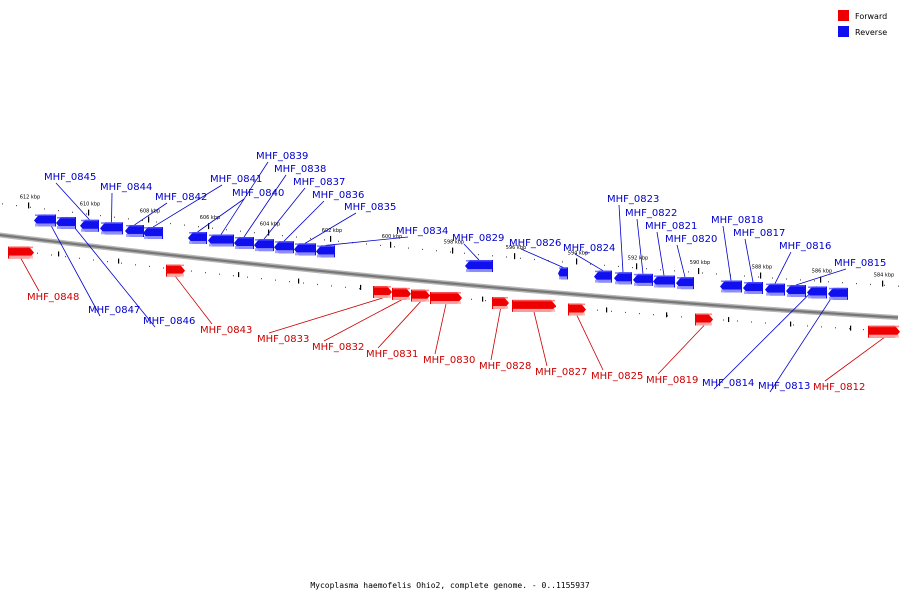  I want to click on scale-tick-label: 604 kbp, so click(270, 225).